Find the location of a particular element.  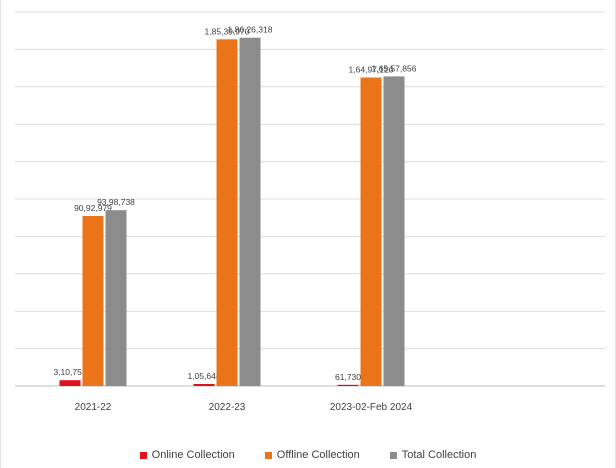

data-label: 1,85,39,970 is located at coordinates (227, 31).